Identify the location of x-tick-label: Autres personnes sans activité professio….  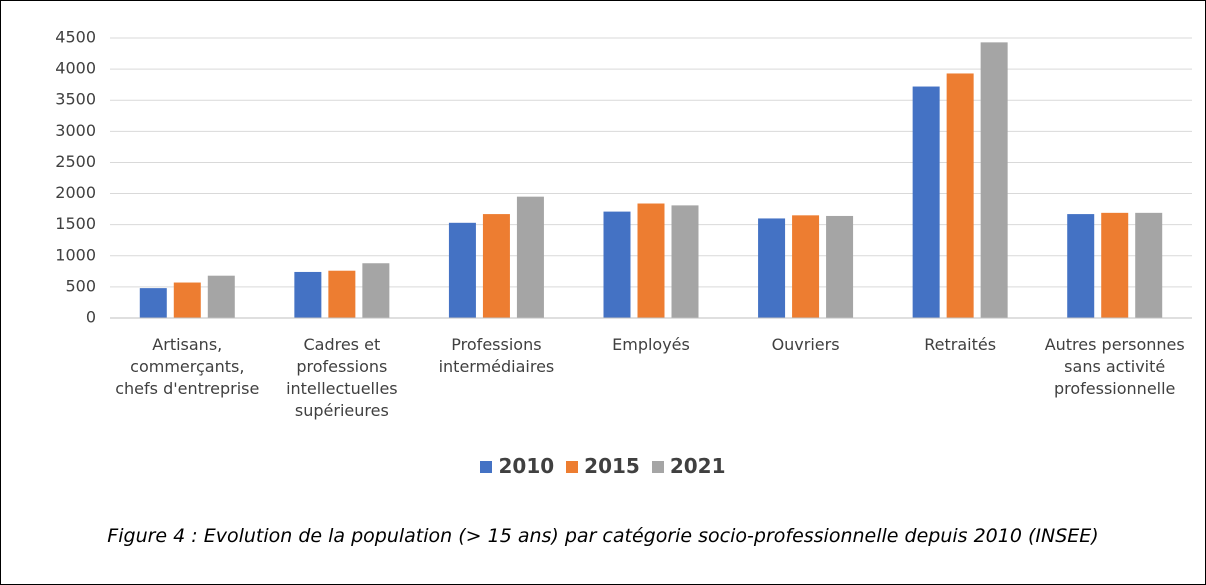
(1114, 366).